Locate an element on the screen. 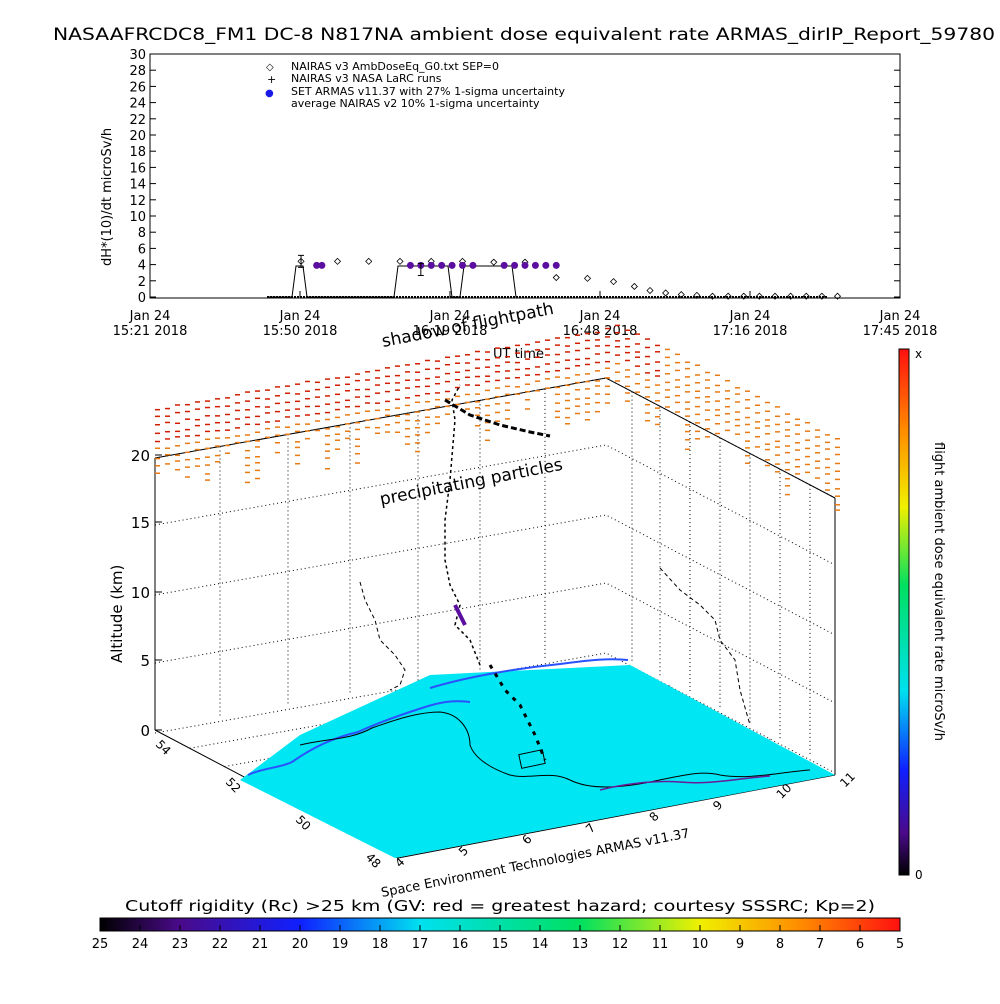 The width and height of the screenshot is (1000, 1004). top-x-tick-label-date: Jan 24 is located at coordinates (450, 316).